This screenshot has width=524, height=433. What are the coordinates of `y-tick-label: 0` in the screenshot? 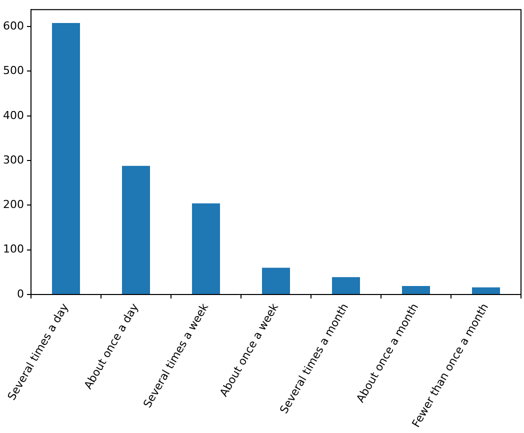 It's located at (20, 293).